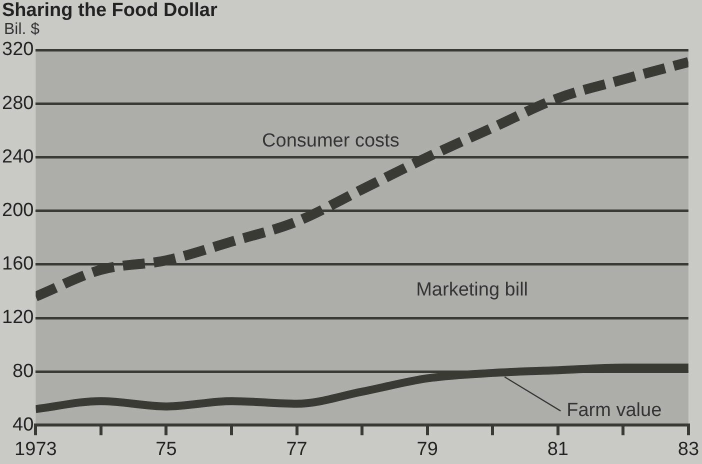 The width and height of the screenshot is (702, 464). I want to click on x-tick-label: 75, so click(166, 449).